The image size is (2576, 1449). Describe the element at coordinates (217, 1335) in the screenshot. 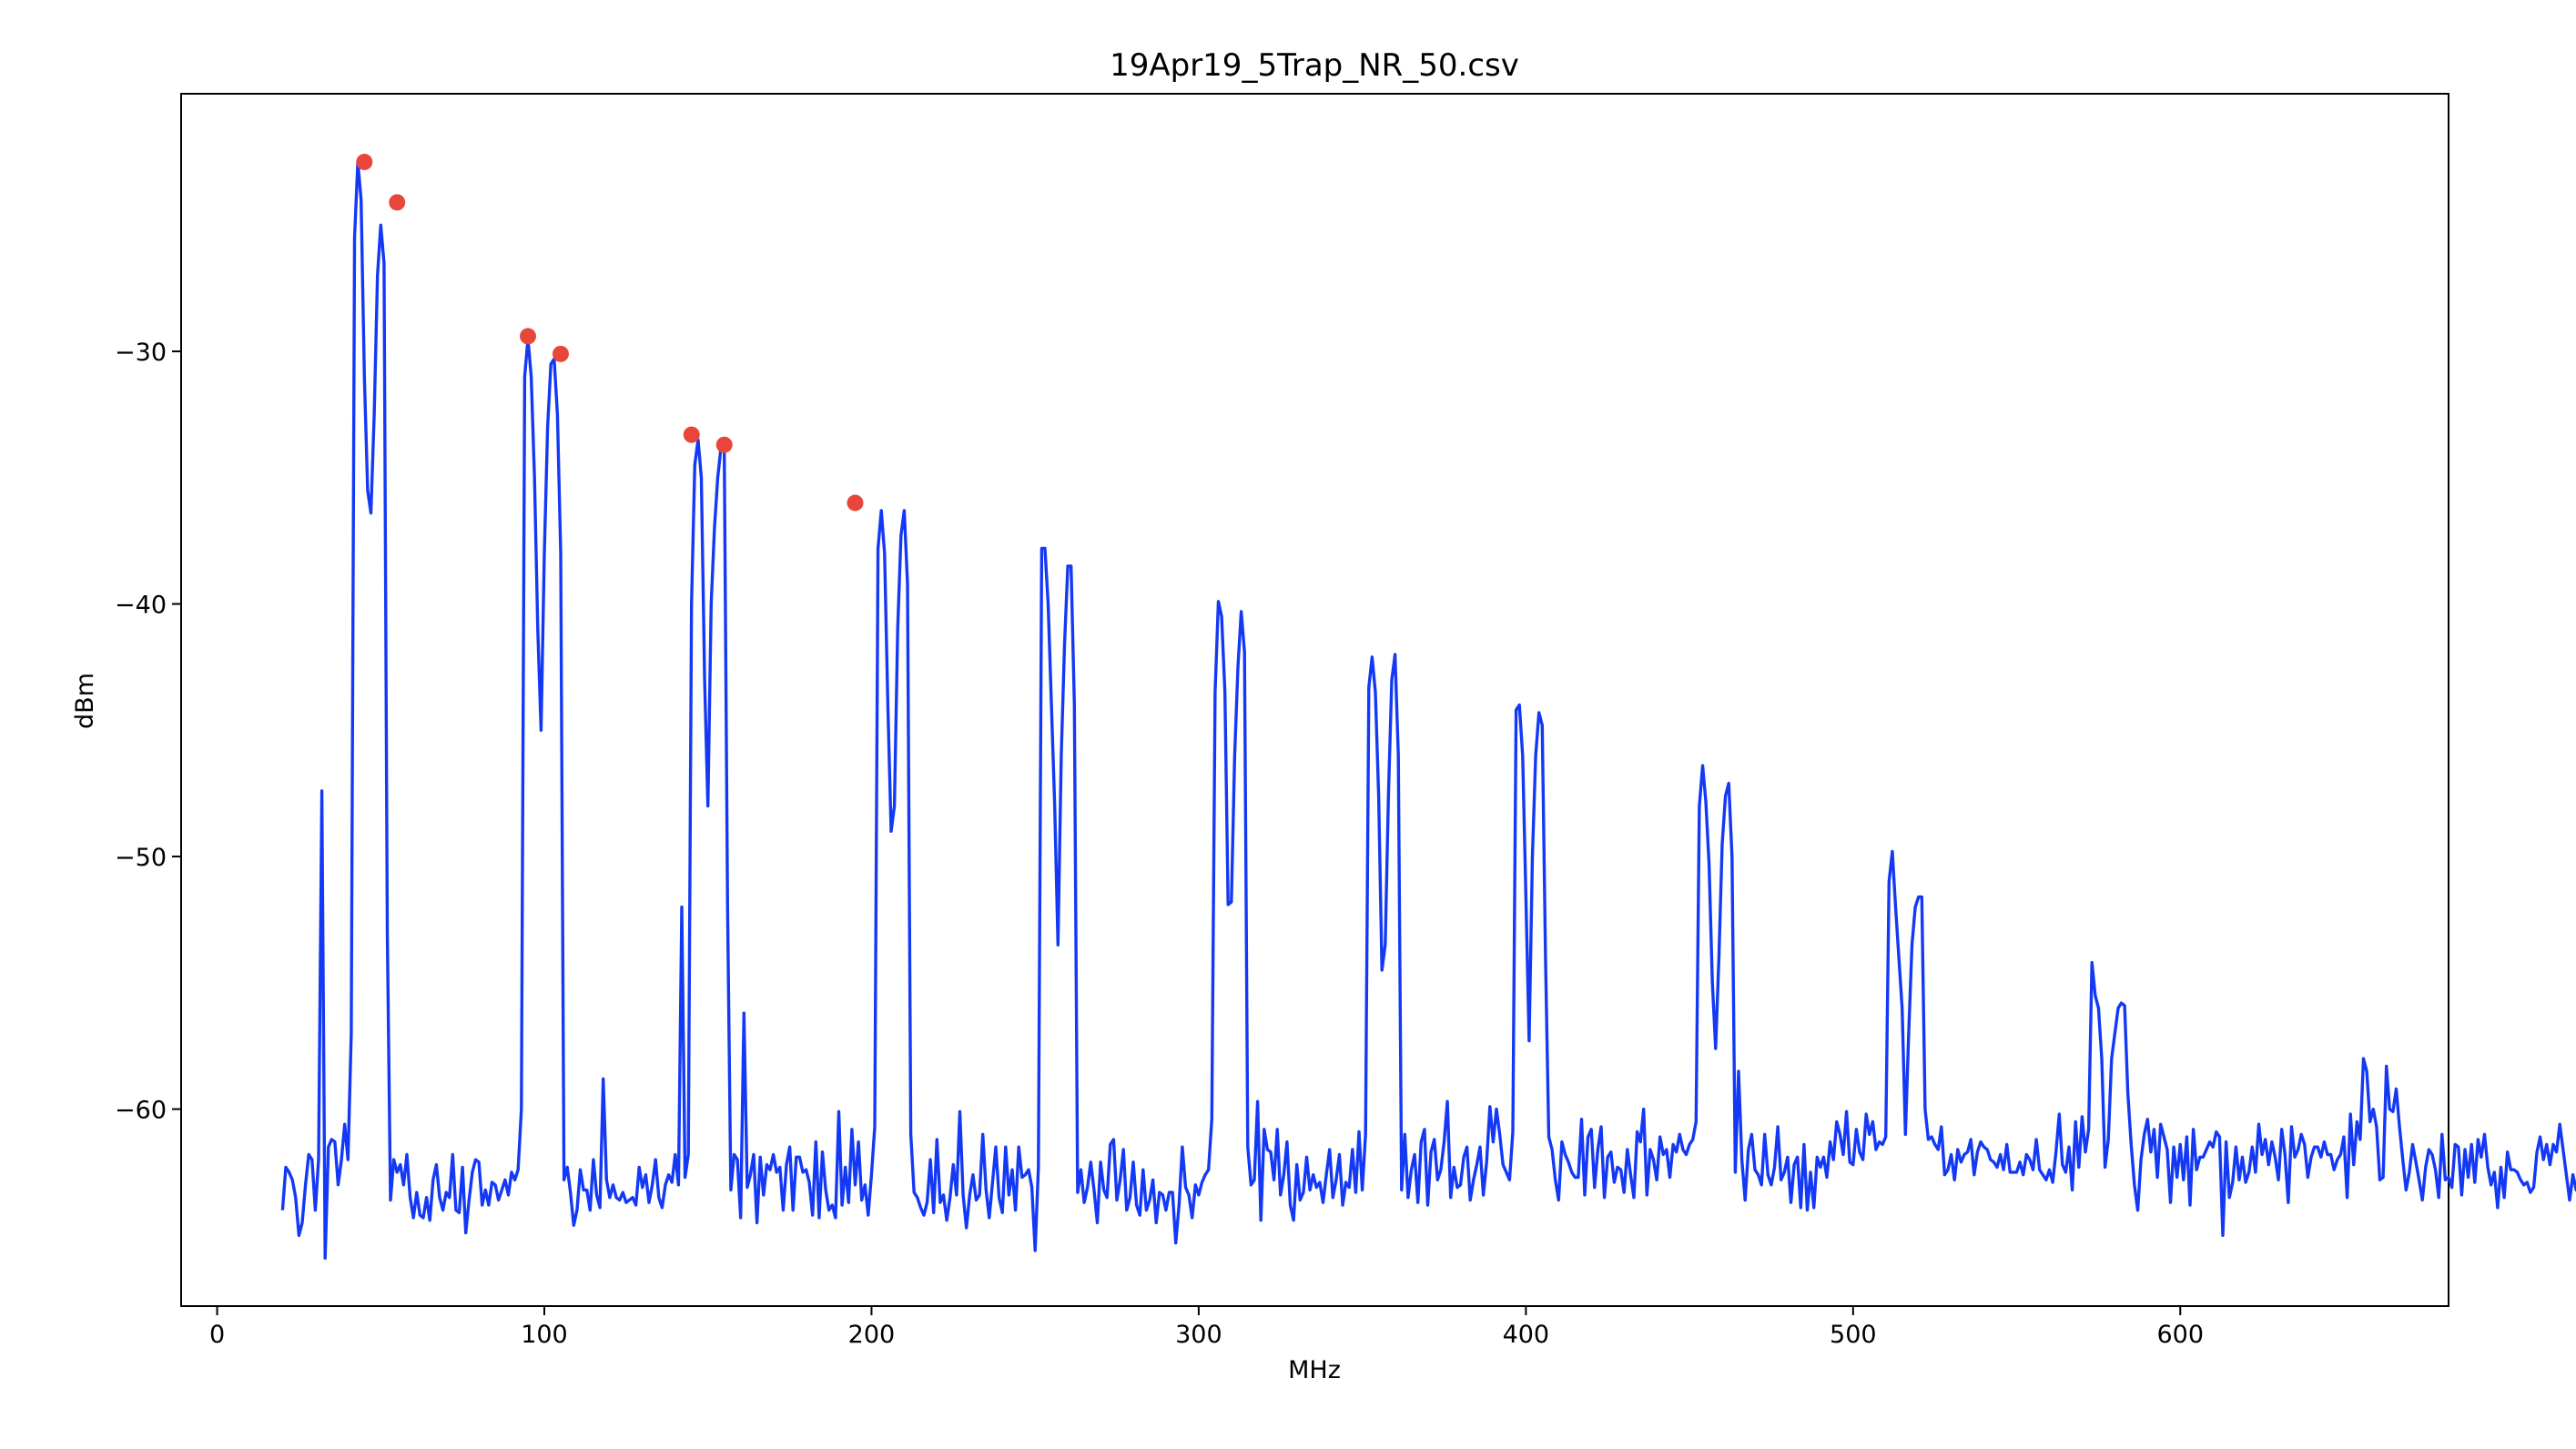

I see `x-tick-label: 0` at that location.